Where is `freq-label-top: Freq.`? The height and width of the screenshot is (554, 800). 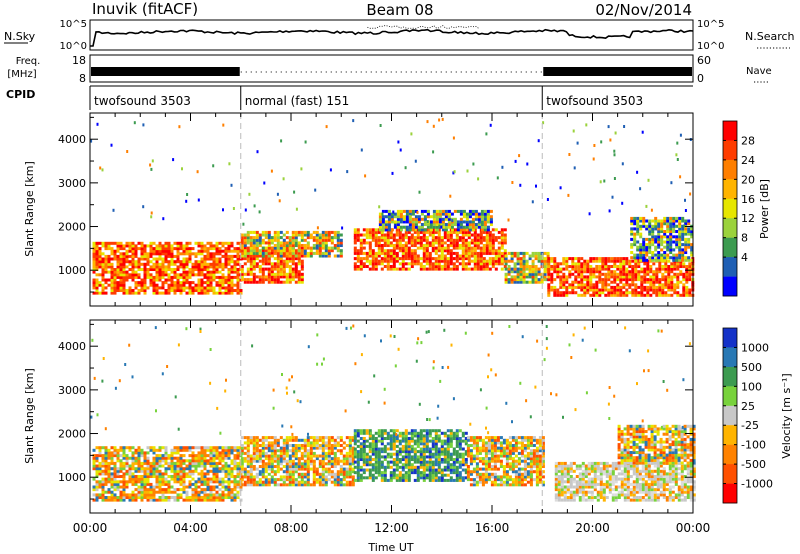
freq-label-top: Freq. is located at coordinates (28, 61).